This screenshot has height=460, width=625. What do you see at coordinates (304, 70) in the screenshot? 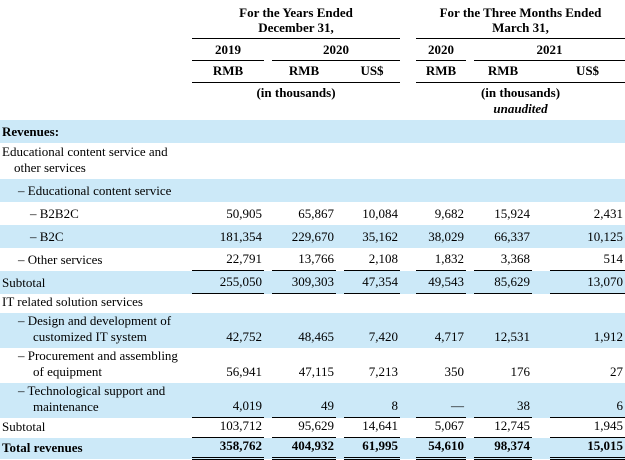
I see `currency-rmb-2020: RMB` at bounding box center [304, 70].